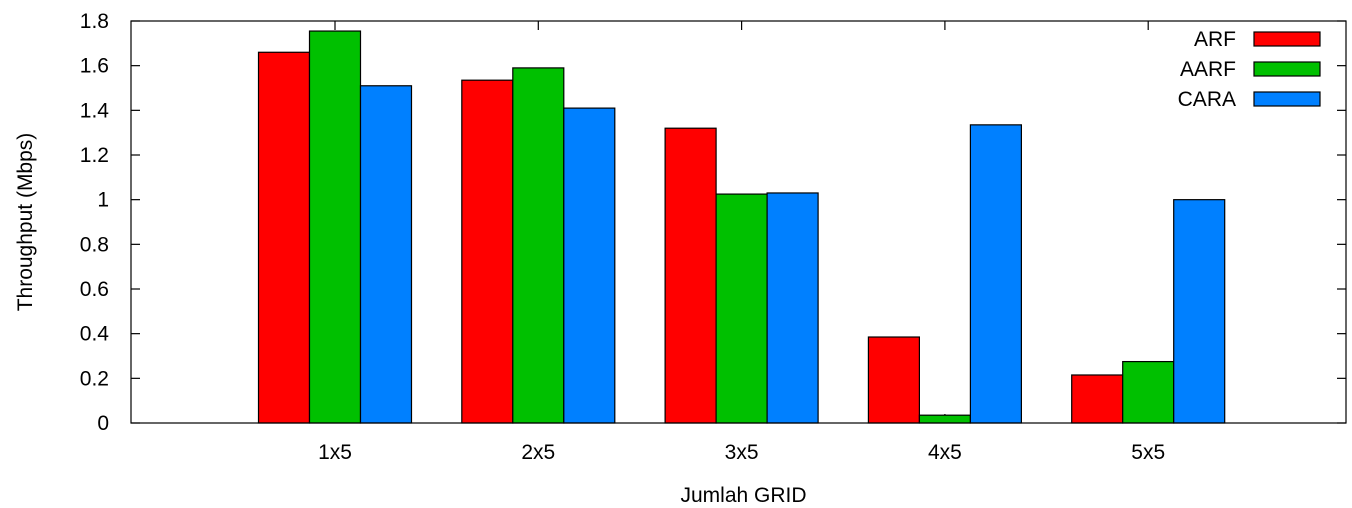  Describe the element at coordinates (1199, 311) in the screenshot. I see `bar-cara-5x5` at that location.